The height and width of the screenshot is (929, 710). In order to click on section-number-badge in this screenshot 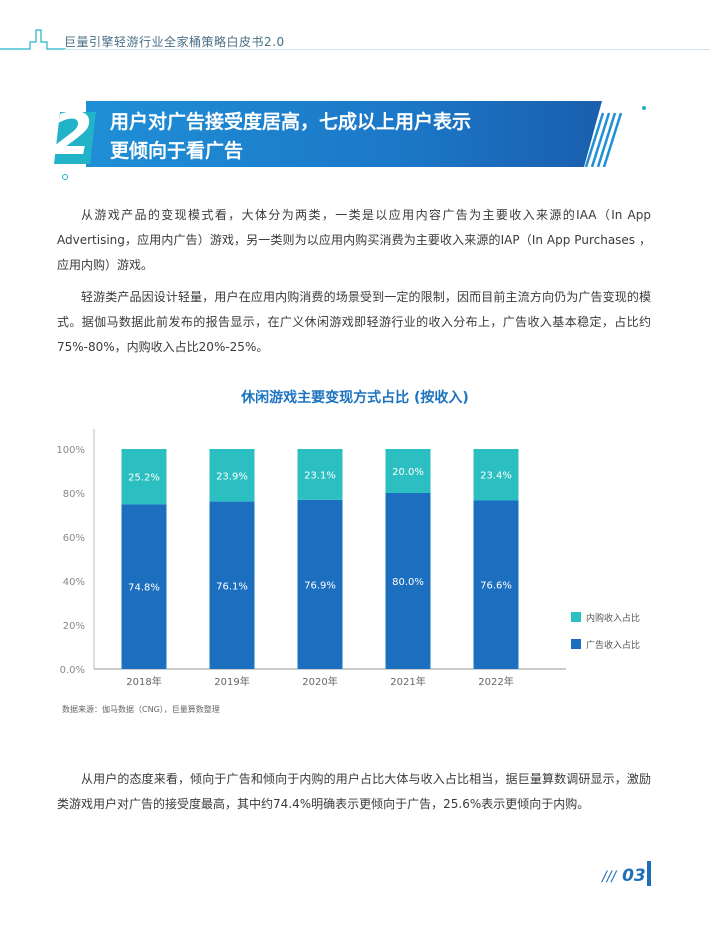, I will do `click(75, 138)`.